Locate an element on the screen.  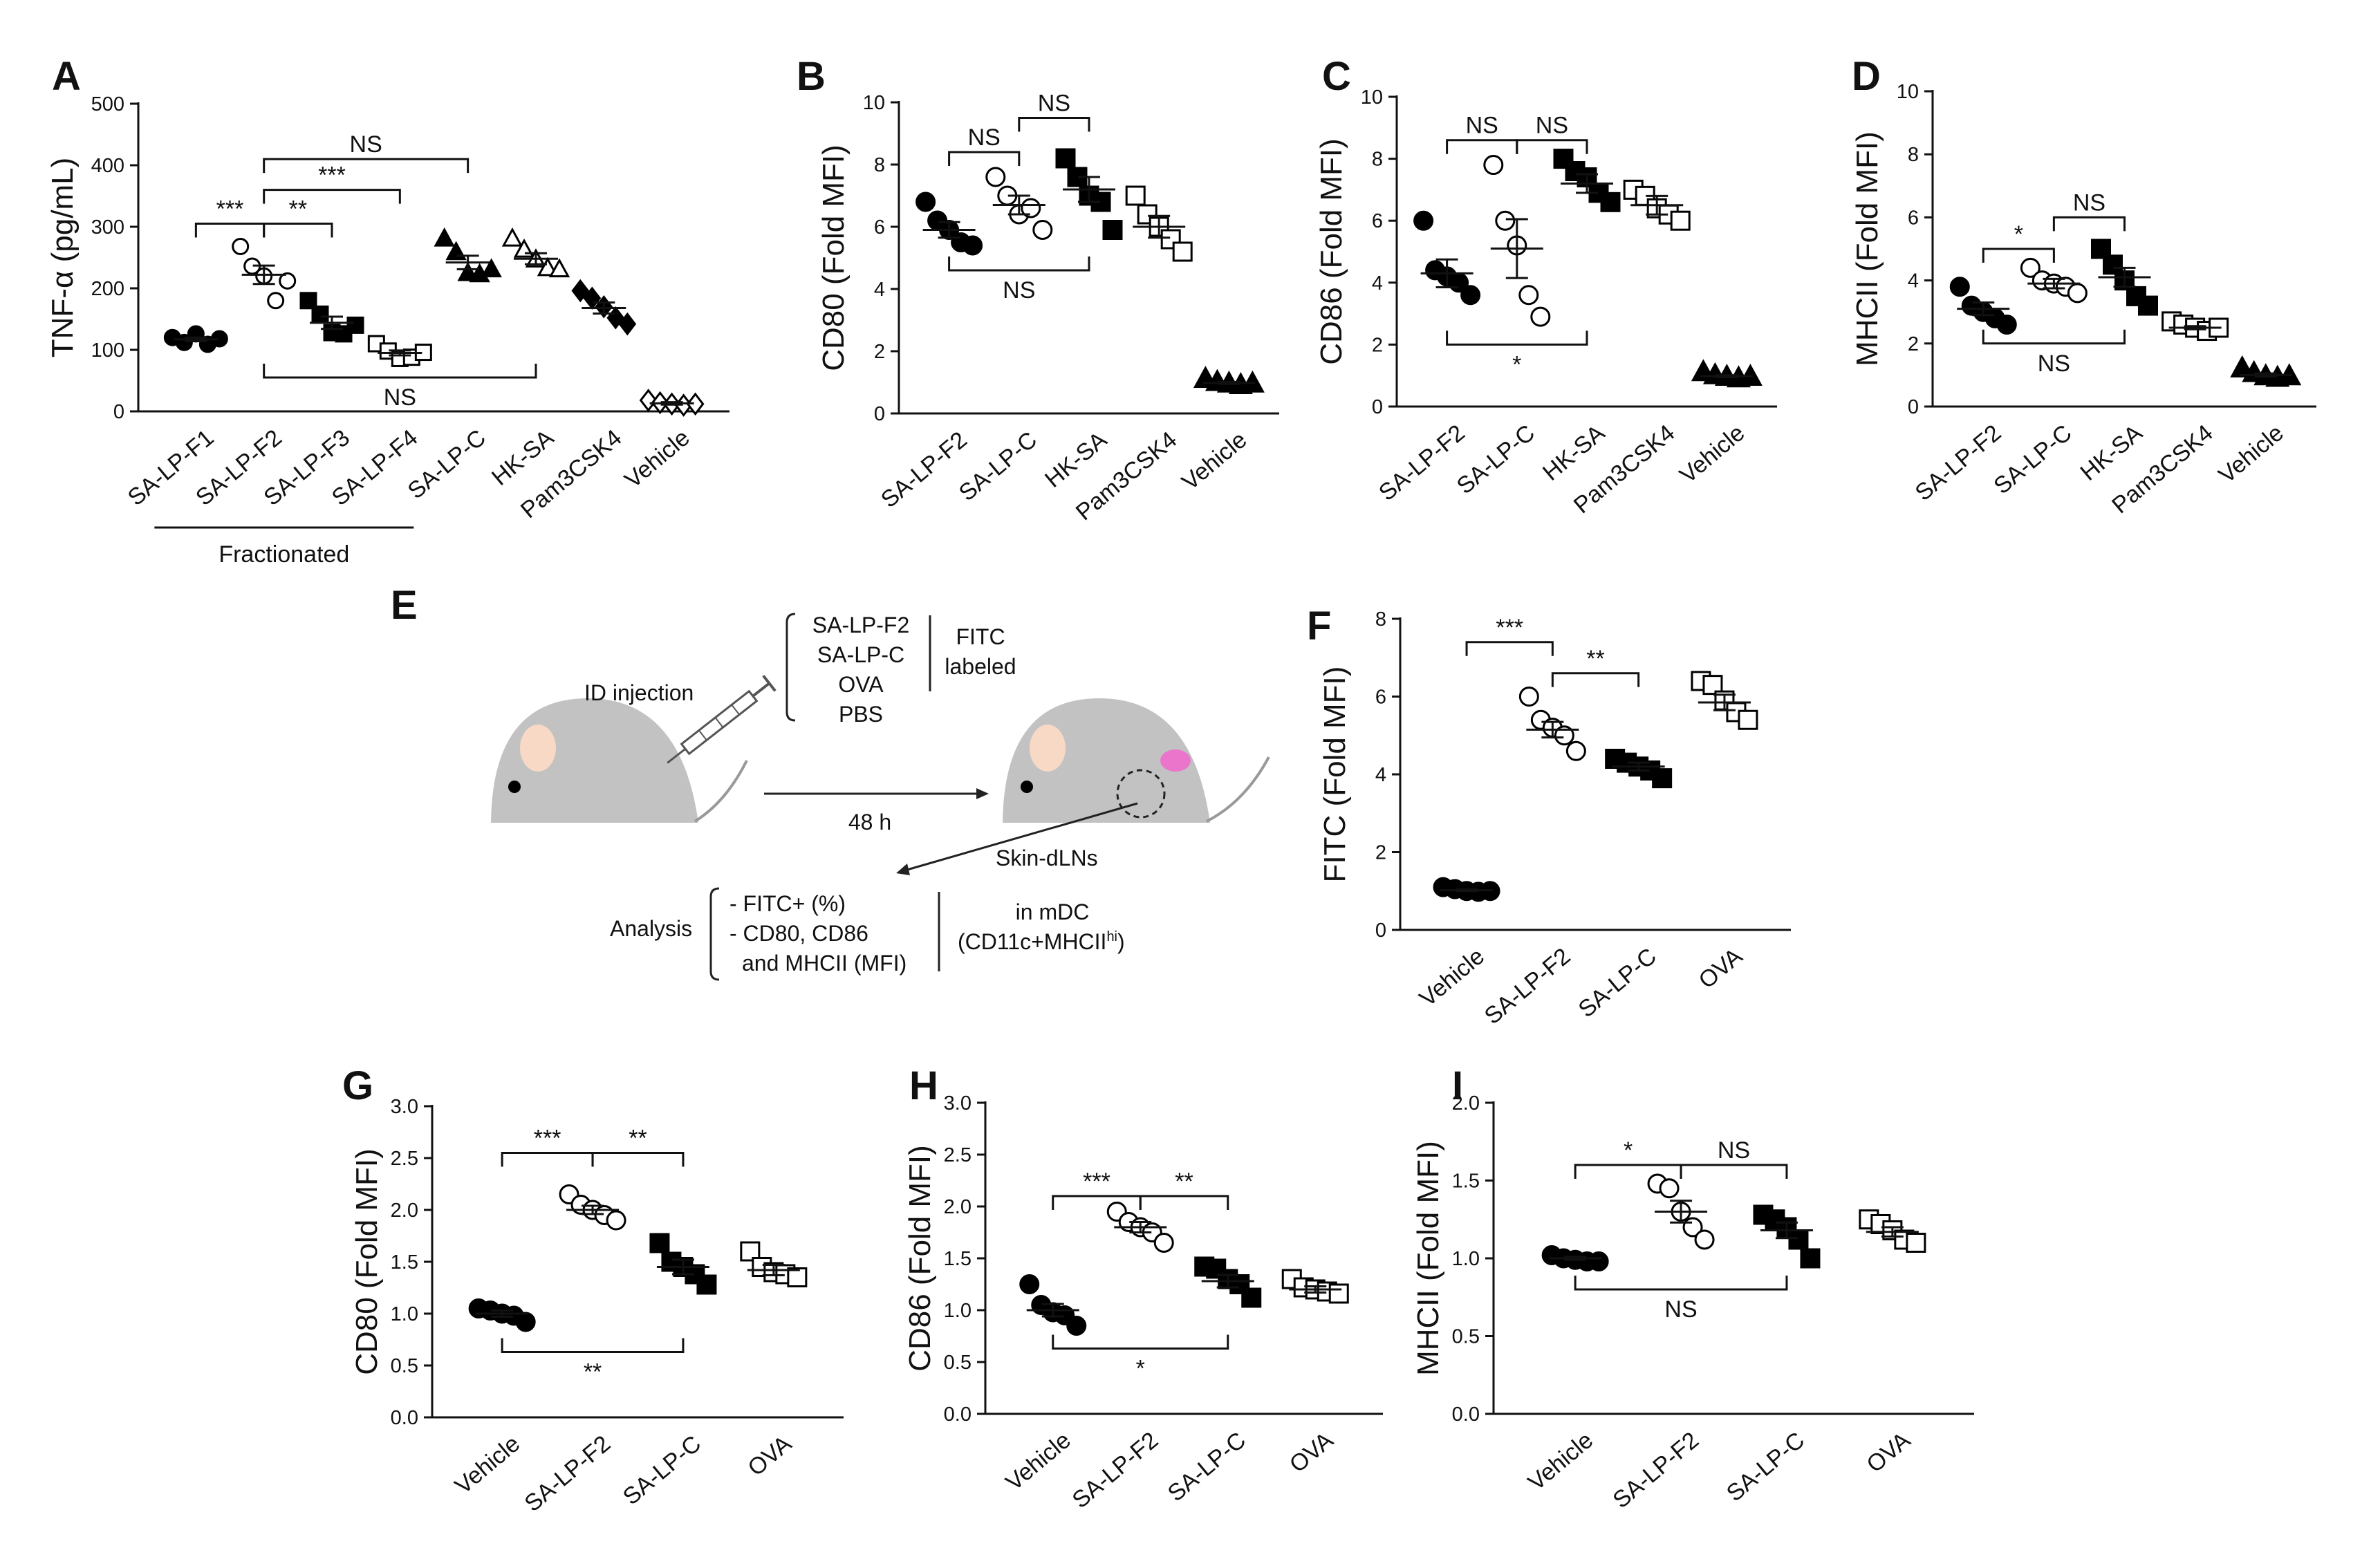
y-axis-label: FITC (Fold MFI) is located at coordinates (1335, 774).